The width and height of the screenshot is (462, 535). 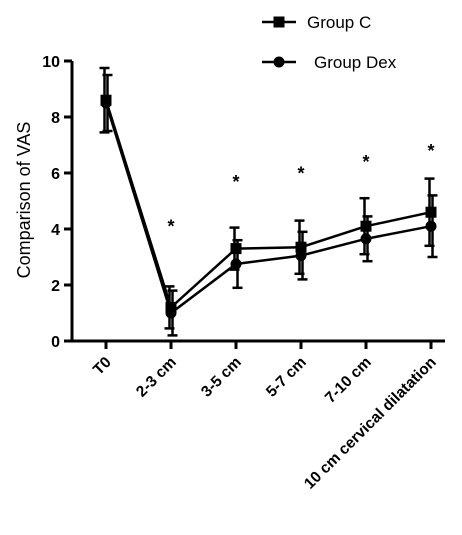 I want to click on x-category-label: 3-5 cm, so click(x=221, y=377).